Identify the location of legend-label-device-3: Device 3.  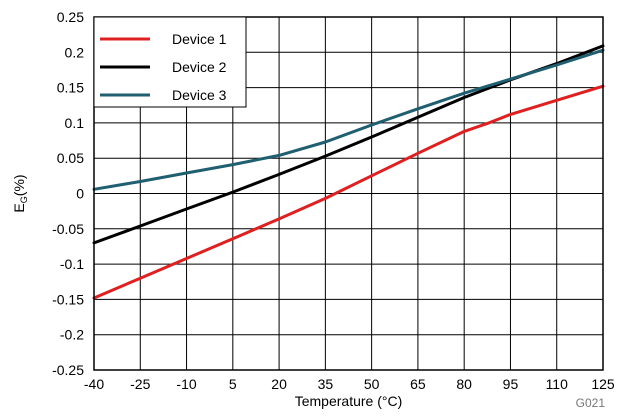
(199, 95).